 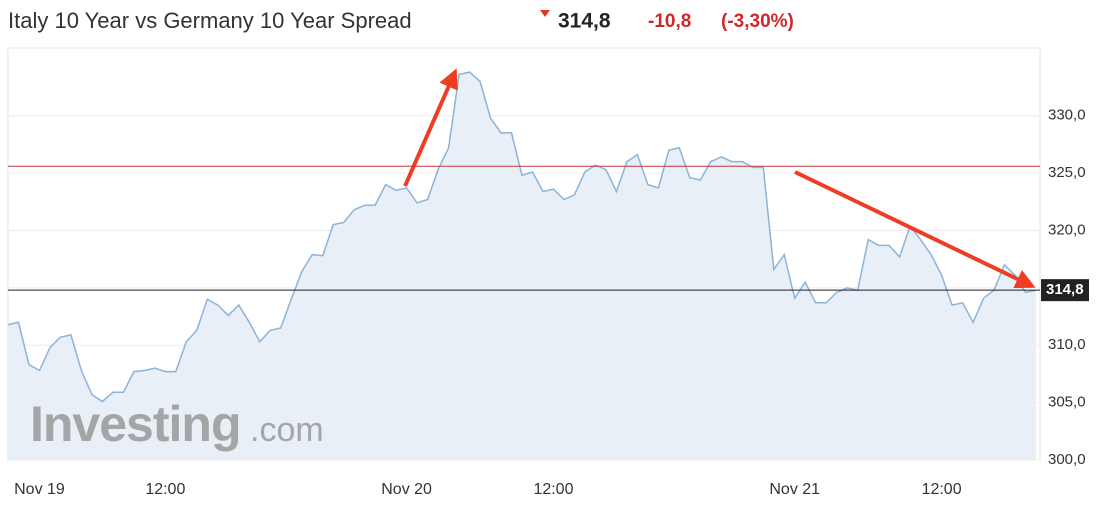 I want to click on y-tick-label: 310,0, so click(x=1067, y=344).